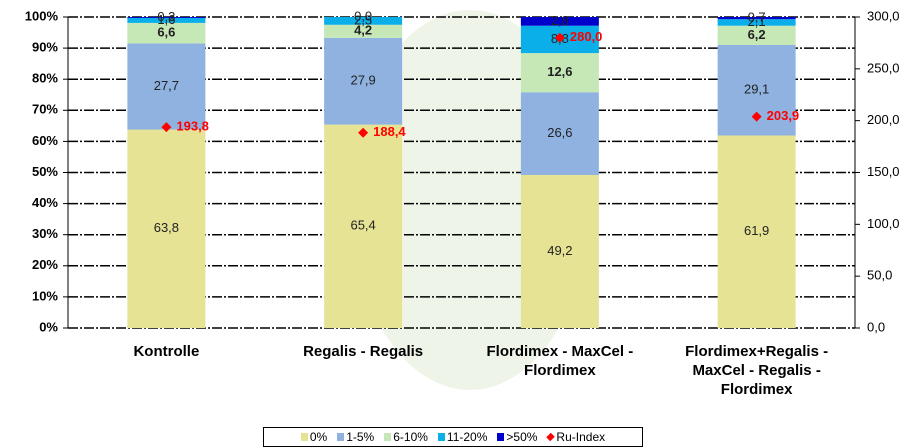 This screenshot has height=448, width=910. Describe the element at coordinates (45, 78) in the screenshot. I see `y-tick-label: 80%` at that location.